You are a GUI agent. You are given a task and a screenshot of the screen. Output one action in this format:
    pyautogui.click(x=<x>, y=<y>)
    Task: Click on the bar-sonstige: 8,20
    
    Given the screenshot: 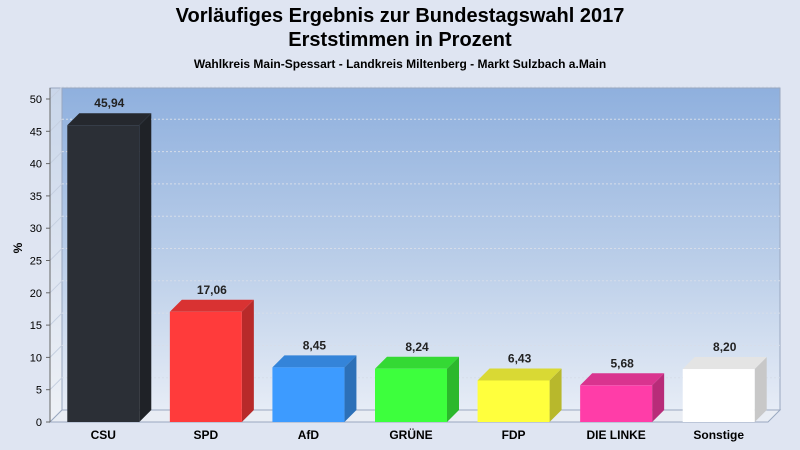 What is the action you would take?
    pyautogui.click(x=724, y=381)
    